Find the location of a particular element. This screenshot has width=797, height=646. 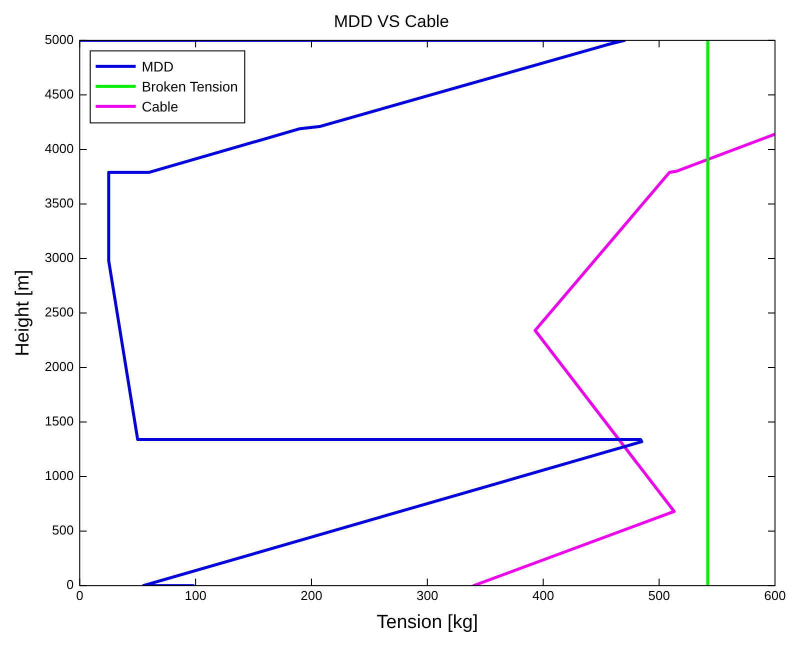

y-tick-label: 2000 is located at coordinates (59, 366).